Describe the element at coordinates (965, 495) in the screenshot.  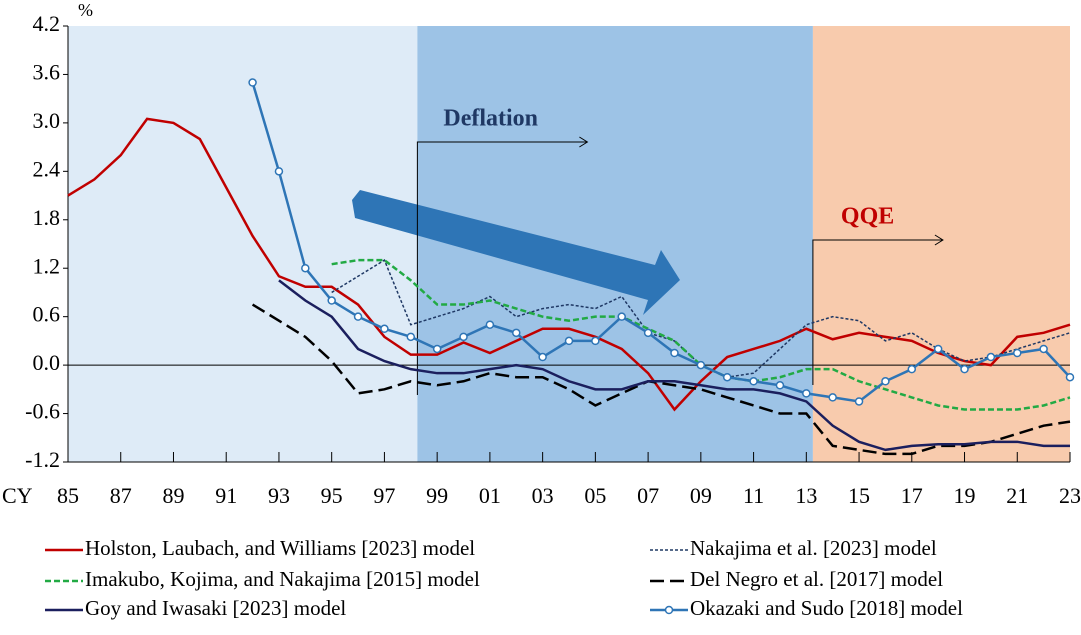
I see `x-tick-label: 19` at that location.